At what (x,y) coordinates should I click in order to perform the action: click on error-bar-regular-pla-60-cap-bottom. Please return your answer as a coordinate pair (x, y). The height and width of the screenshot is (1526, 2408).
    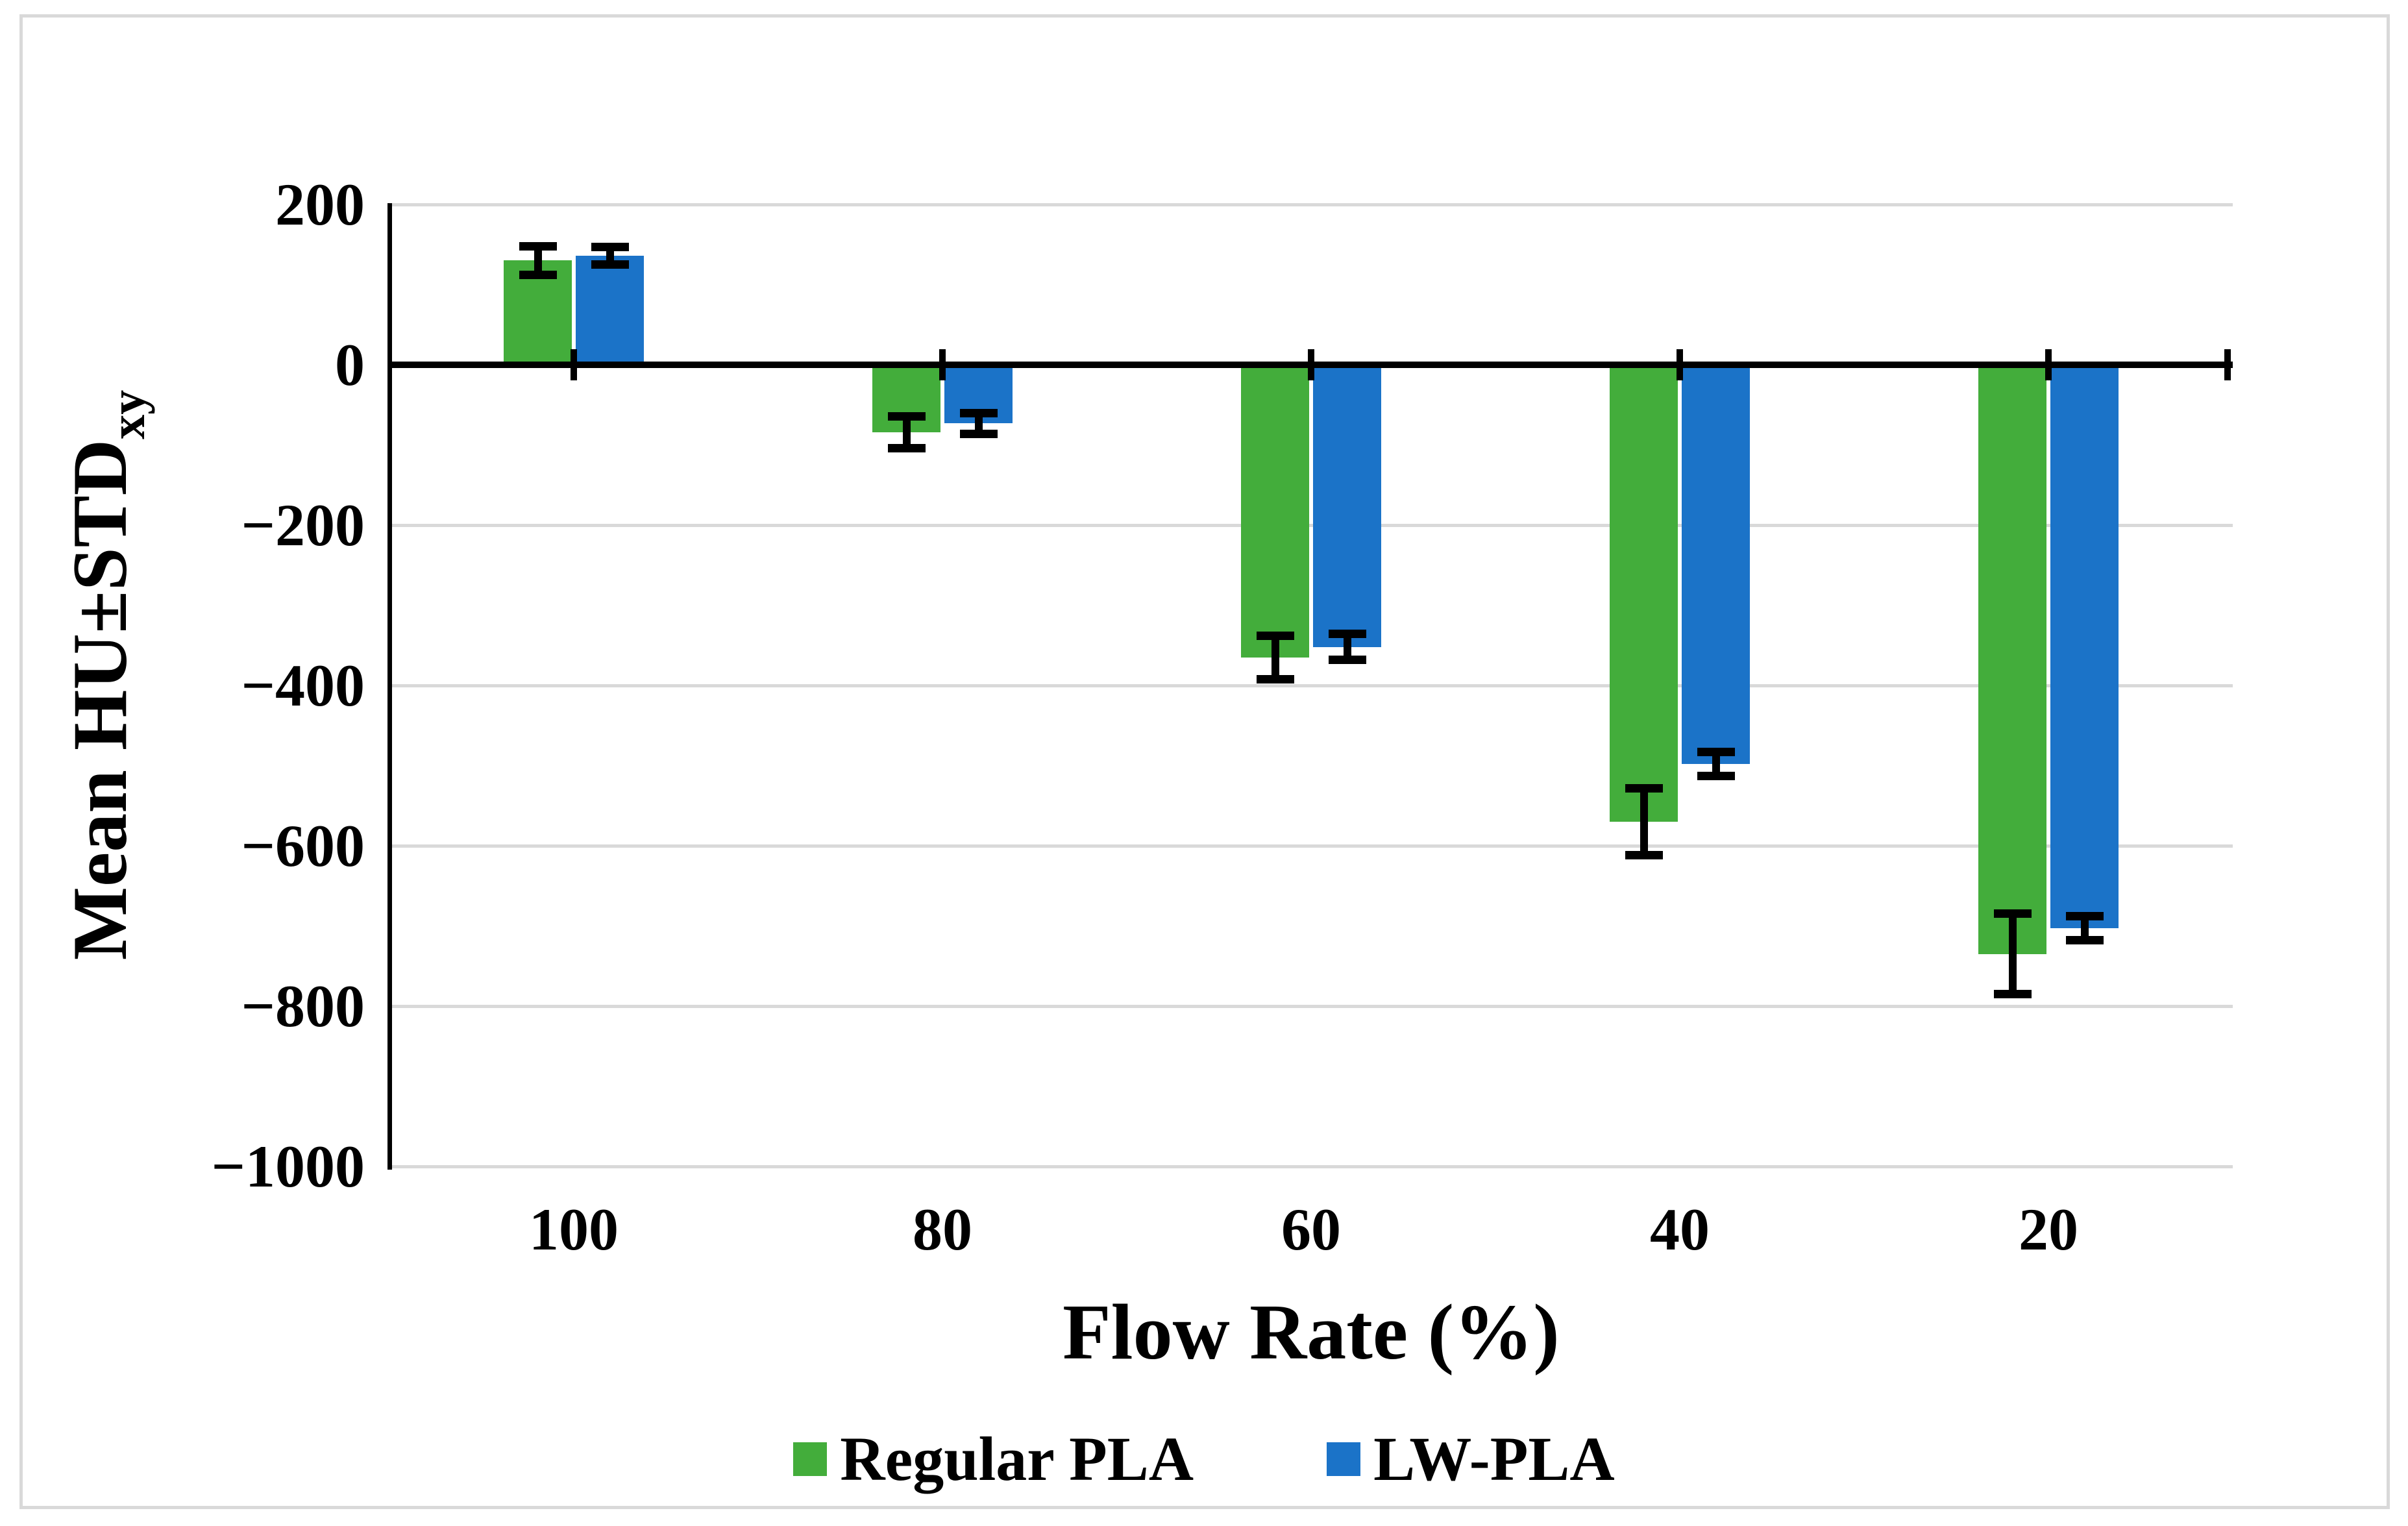
    Looking at the image, I should click on (1275, 679).